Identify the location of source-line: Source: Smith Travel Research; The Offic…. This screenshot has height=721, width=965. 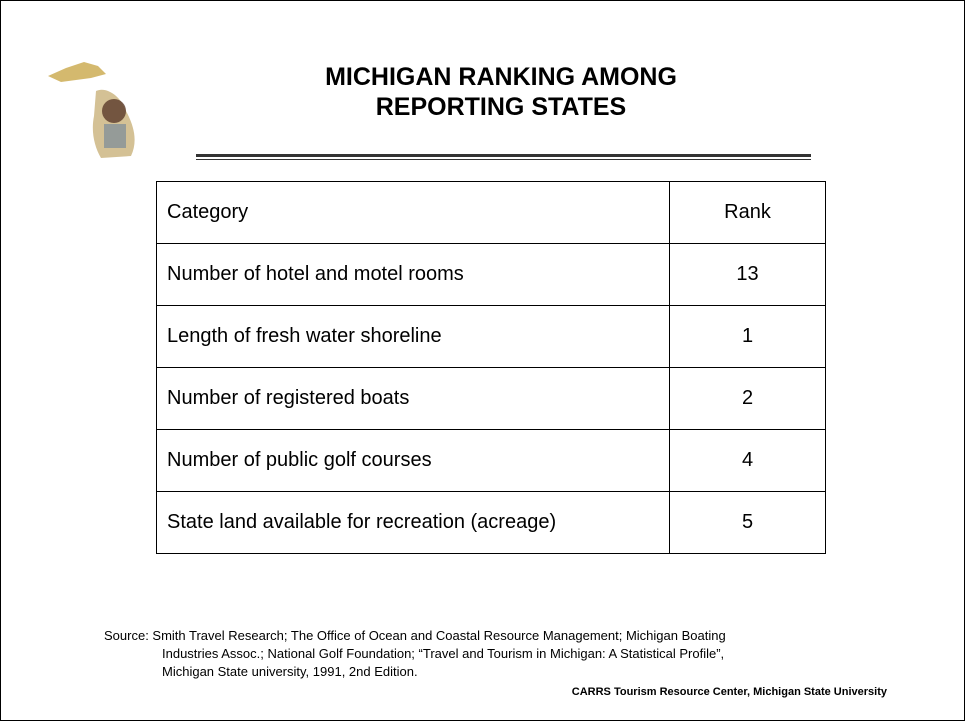
(415, 635).